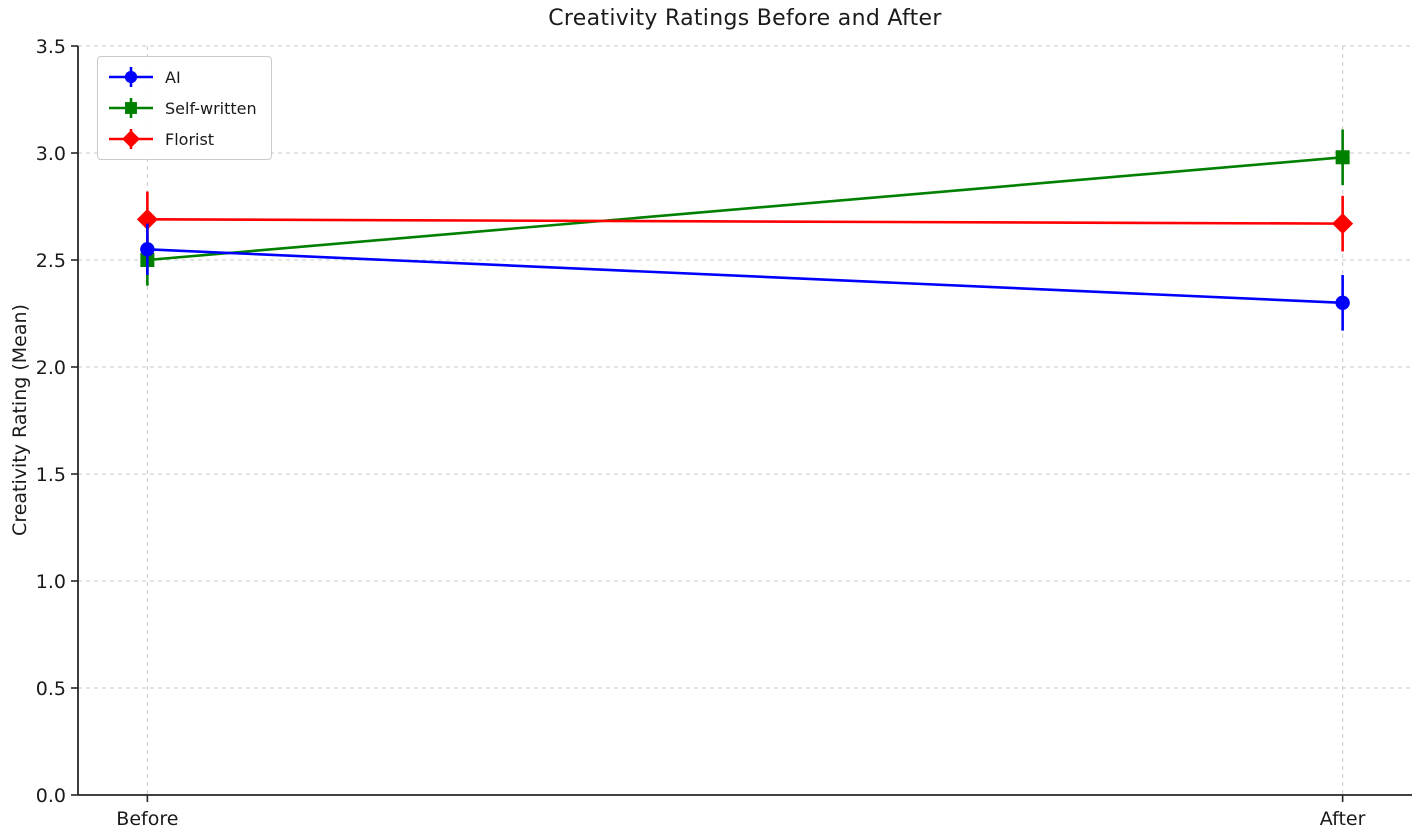 This screenshot has height=833, width=1417. Describe the element at coordinates (173, 77) in the screenshot. I see `legend-label: AI` at that location.